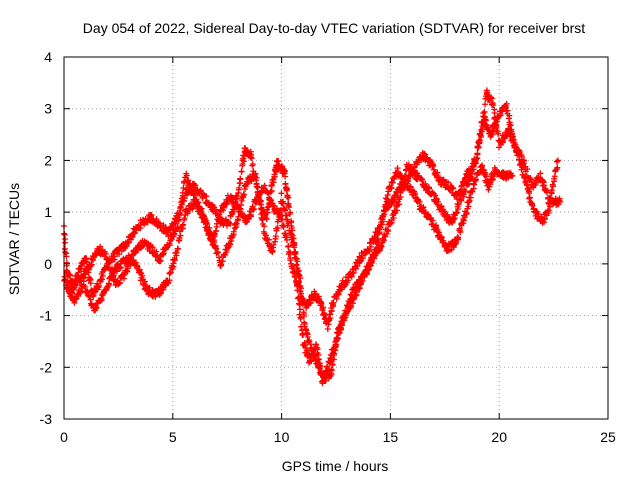 This screenshot has height=480, width=640. I want to click on x-tick-label: 20, so click(499, 437).